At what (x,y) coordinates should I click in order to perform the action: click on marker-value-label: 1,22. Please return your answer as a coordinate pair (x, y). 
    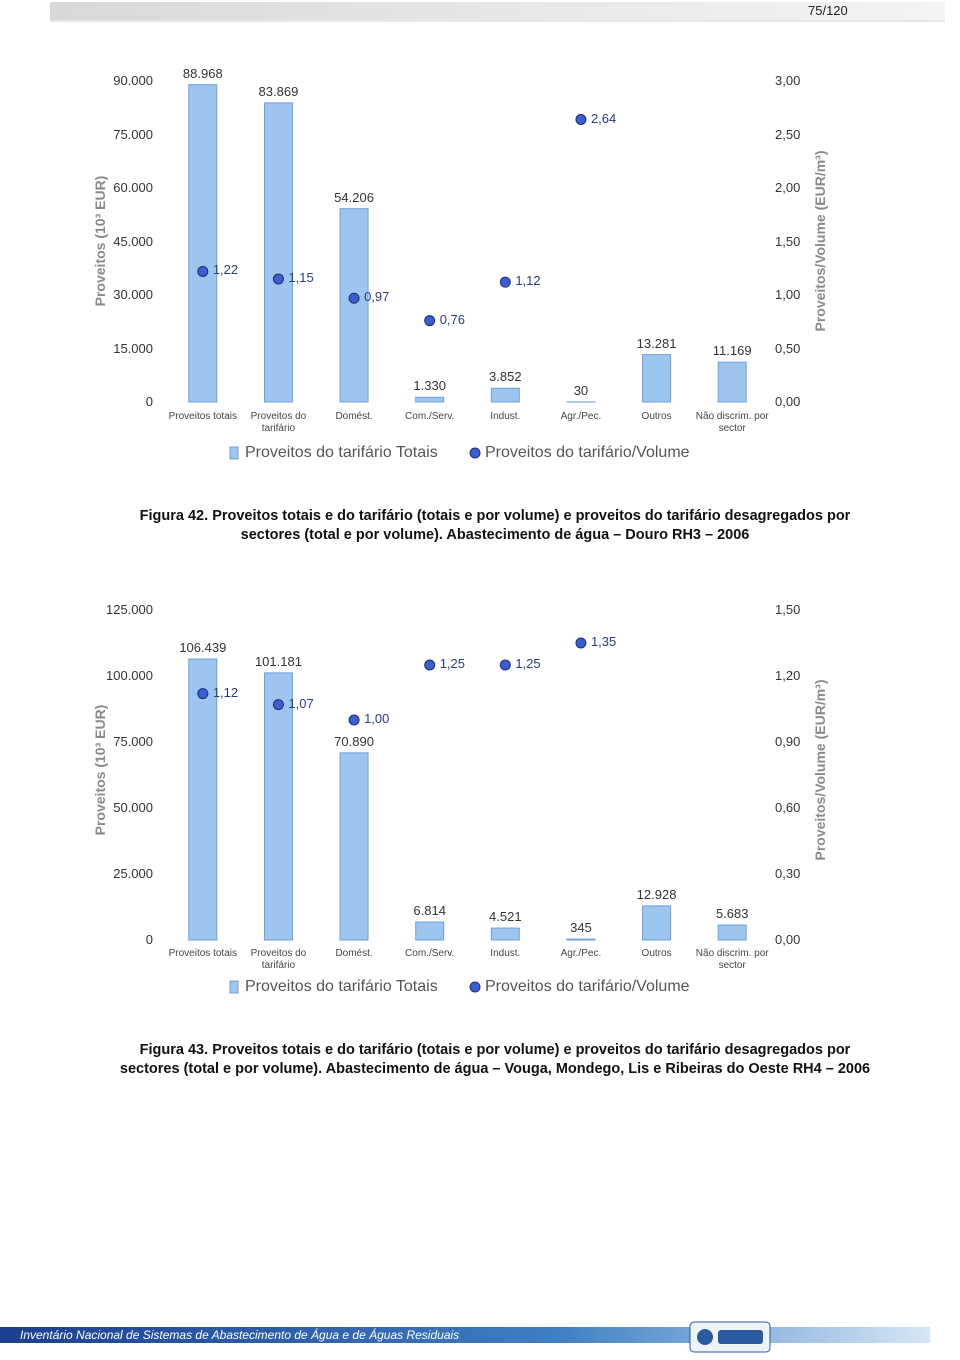
    Looking at the image, I should click on (225, 270).